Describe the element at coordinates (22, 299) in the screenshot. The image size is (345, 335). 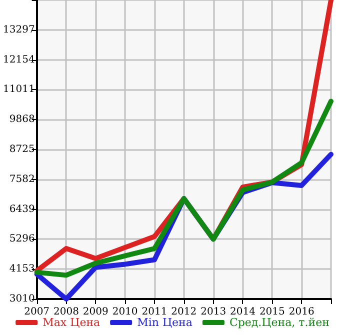
I see `y-tick-label: 3010` at that location.